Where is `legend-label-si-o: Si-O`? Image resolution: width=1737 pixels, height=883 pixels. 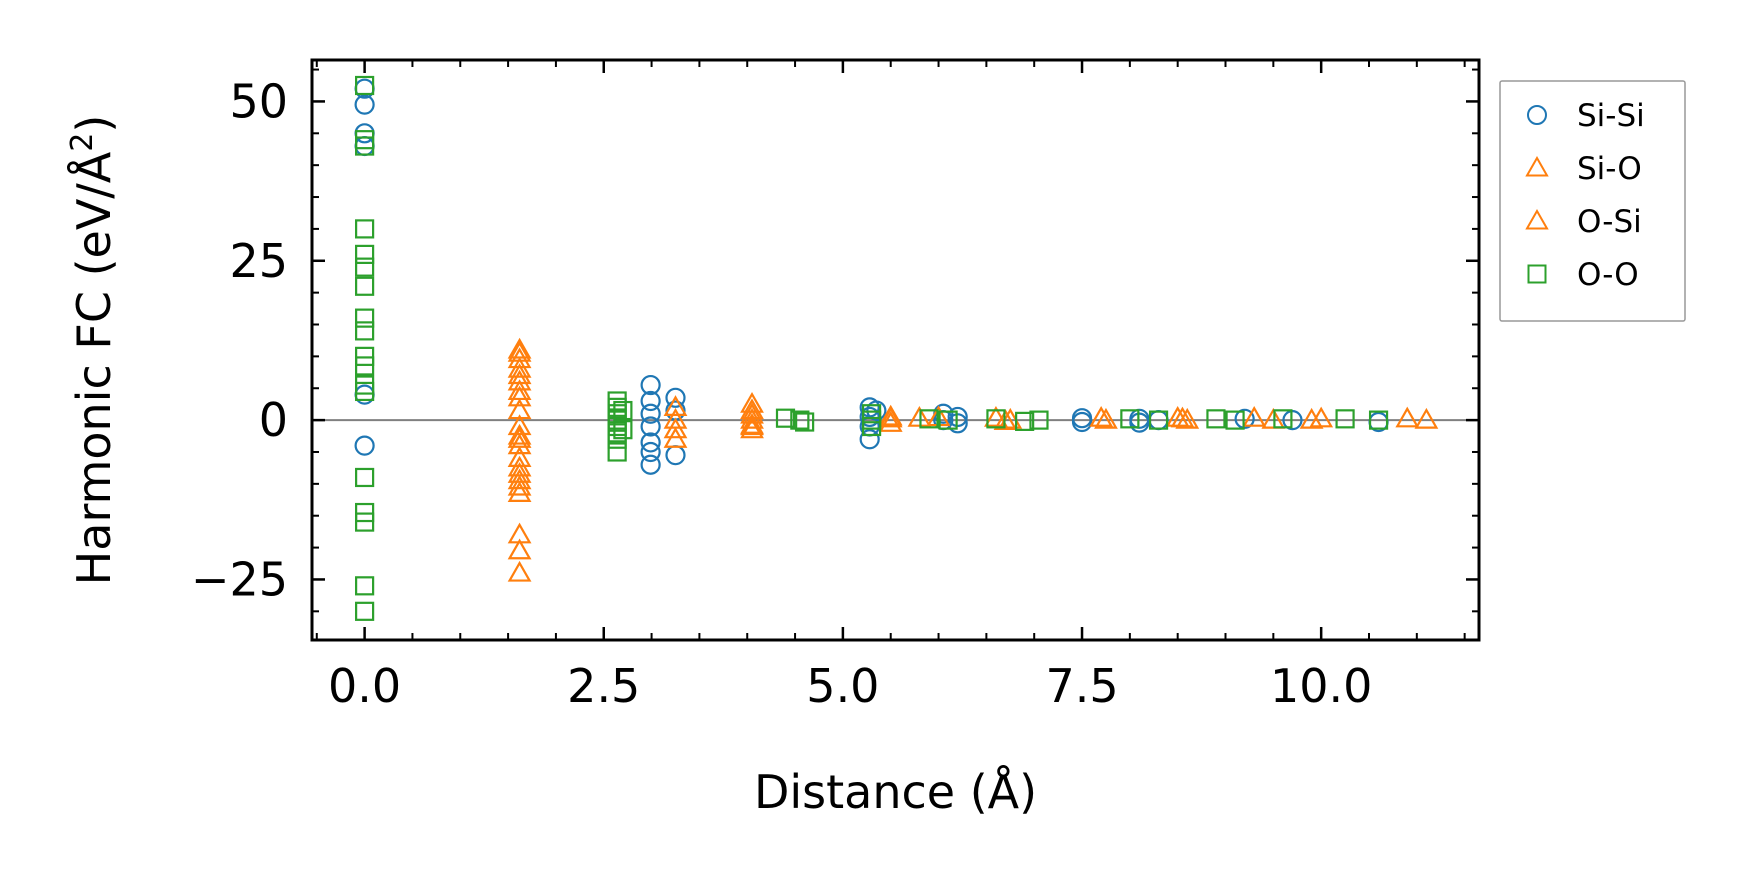 legend-label-si-o: Si-O is located at coordinates (1609, 169).